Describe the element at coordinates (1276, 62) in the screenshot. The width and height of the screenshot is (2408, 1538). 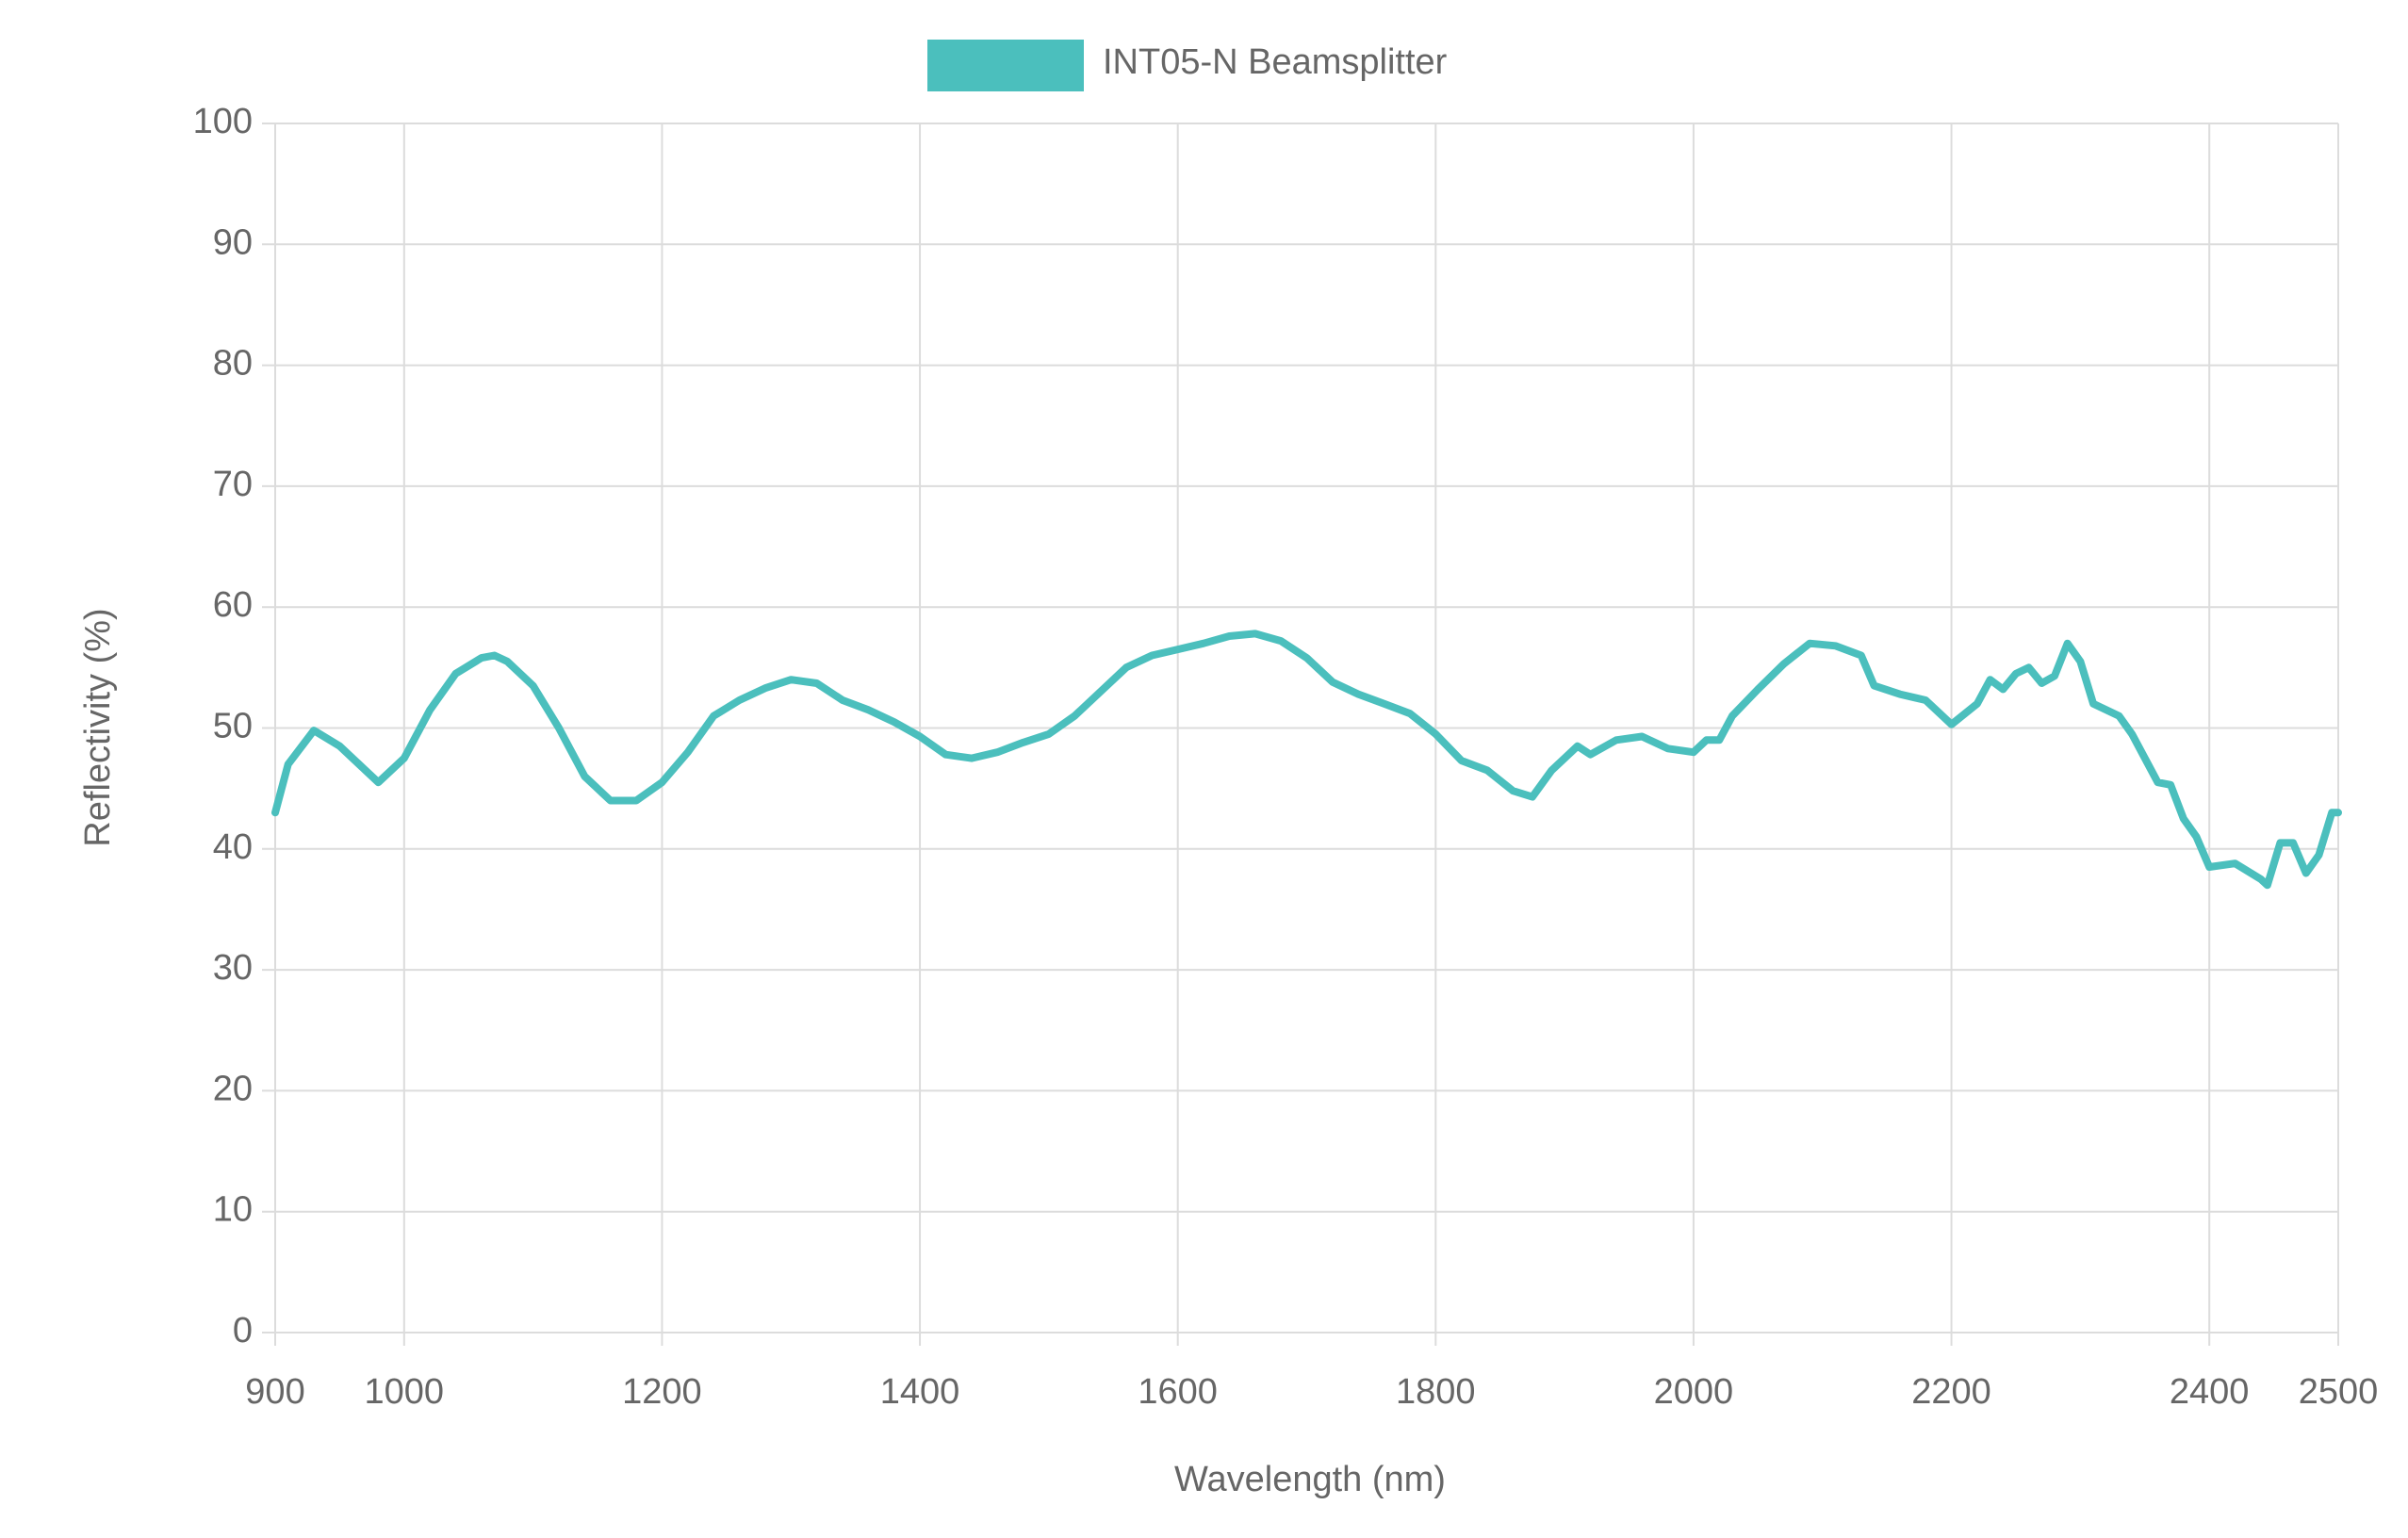
I see `legend-label: INT05-N Beamsplitter` at that location.